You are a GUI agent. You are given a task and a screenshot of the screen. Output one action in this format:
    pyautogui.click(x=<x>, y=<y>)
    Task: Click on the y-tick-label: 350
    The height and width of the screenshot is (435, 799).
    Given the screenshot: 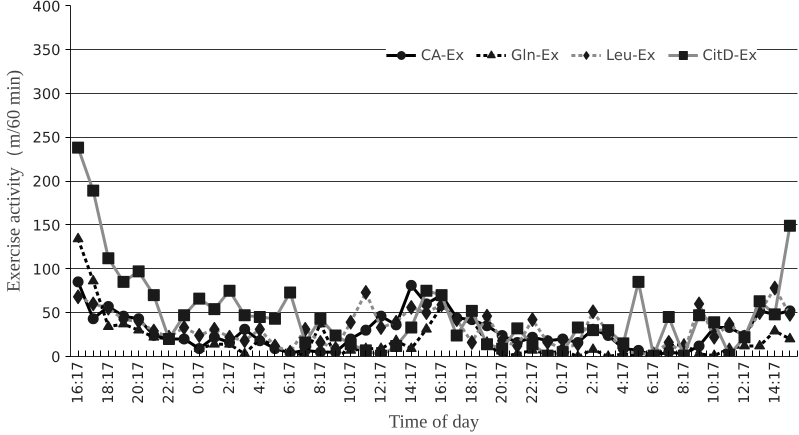 What is the action you would take?
    pyautogui.click(x=46, y=50)
    